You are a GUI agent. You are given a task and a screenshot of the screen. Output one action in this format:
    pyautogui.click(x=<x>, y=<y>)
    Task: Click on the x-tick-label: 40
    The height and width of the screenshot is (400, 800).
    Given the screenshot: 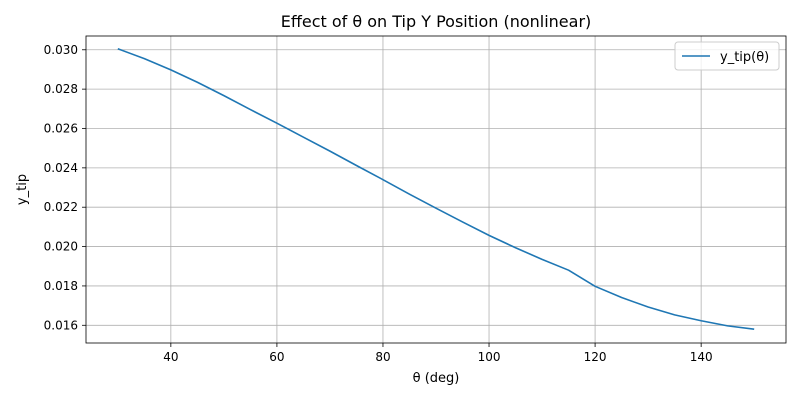 What is the action you would take?
    pyautogui.click(x=170, y=357)
    